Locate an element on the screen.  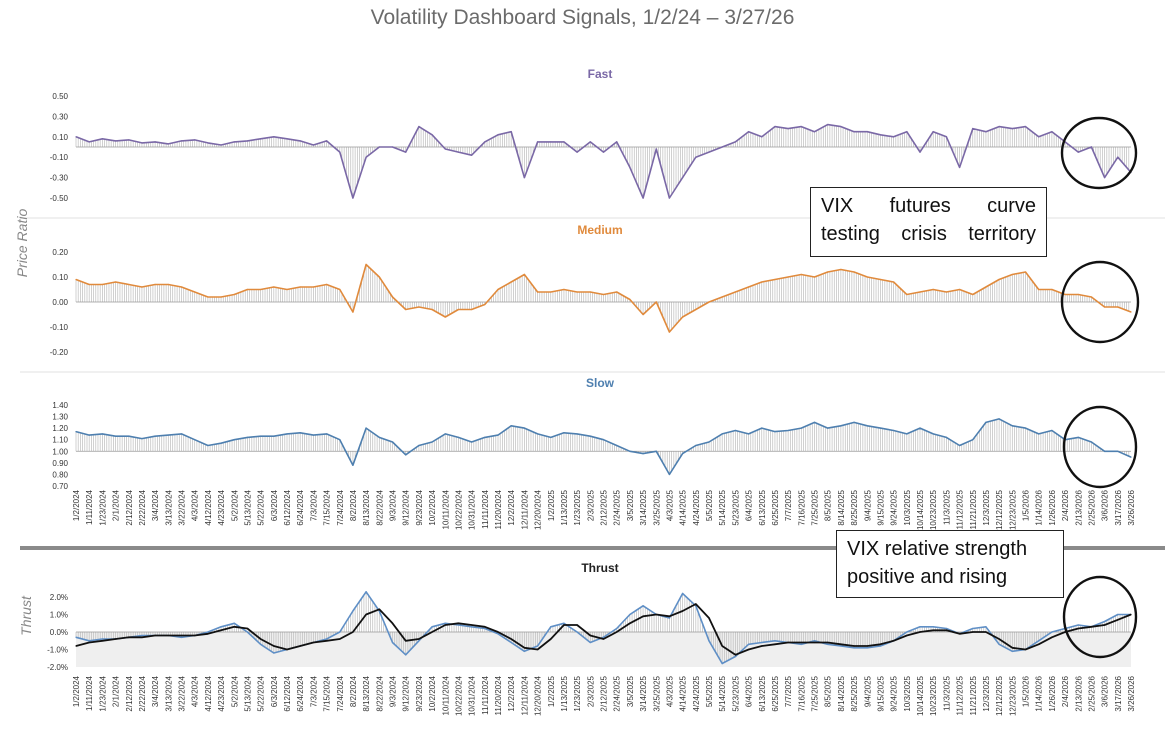
date-tick-label: 10/23/2025 is located at coordinates (933, 509).